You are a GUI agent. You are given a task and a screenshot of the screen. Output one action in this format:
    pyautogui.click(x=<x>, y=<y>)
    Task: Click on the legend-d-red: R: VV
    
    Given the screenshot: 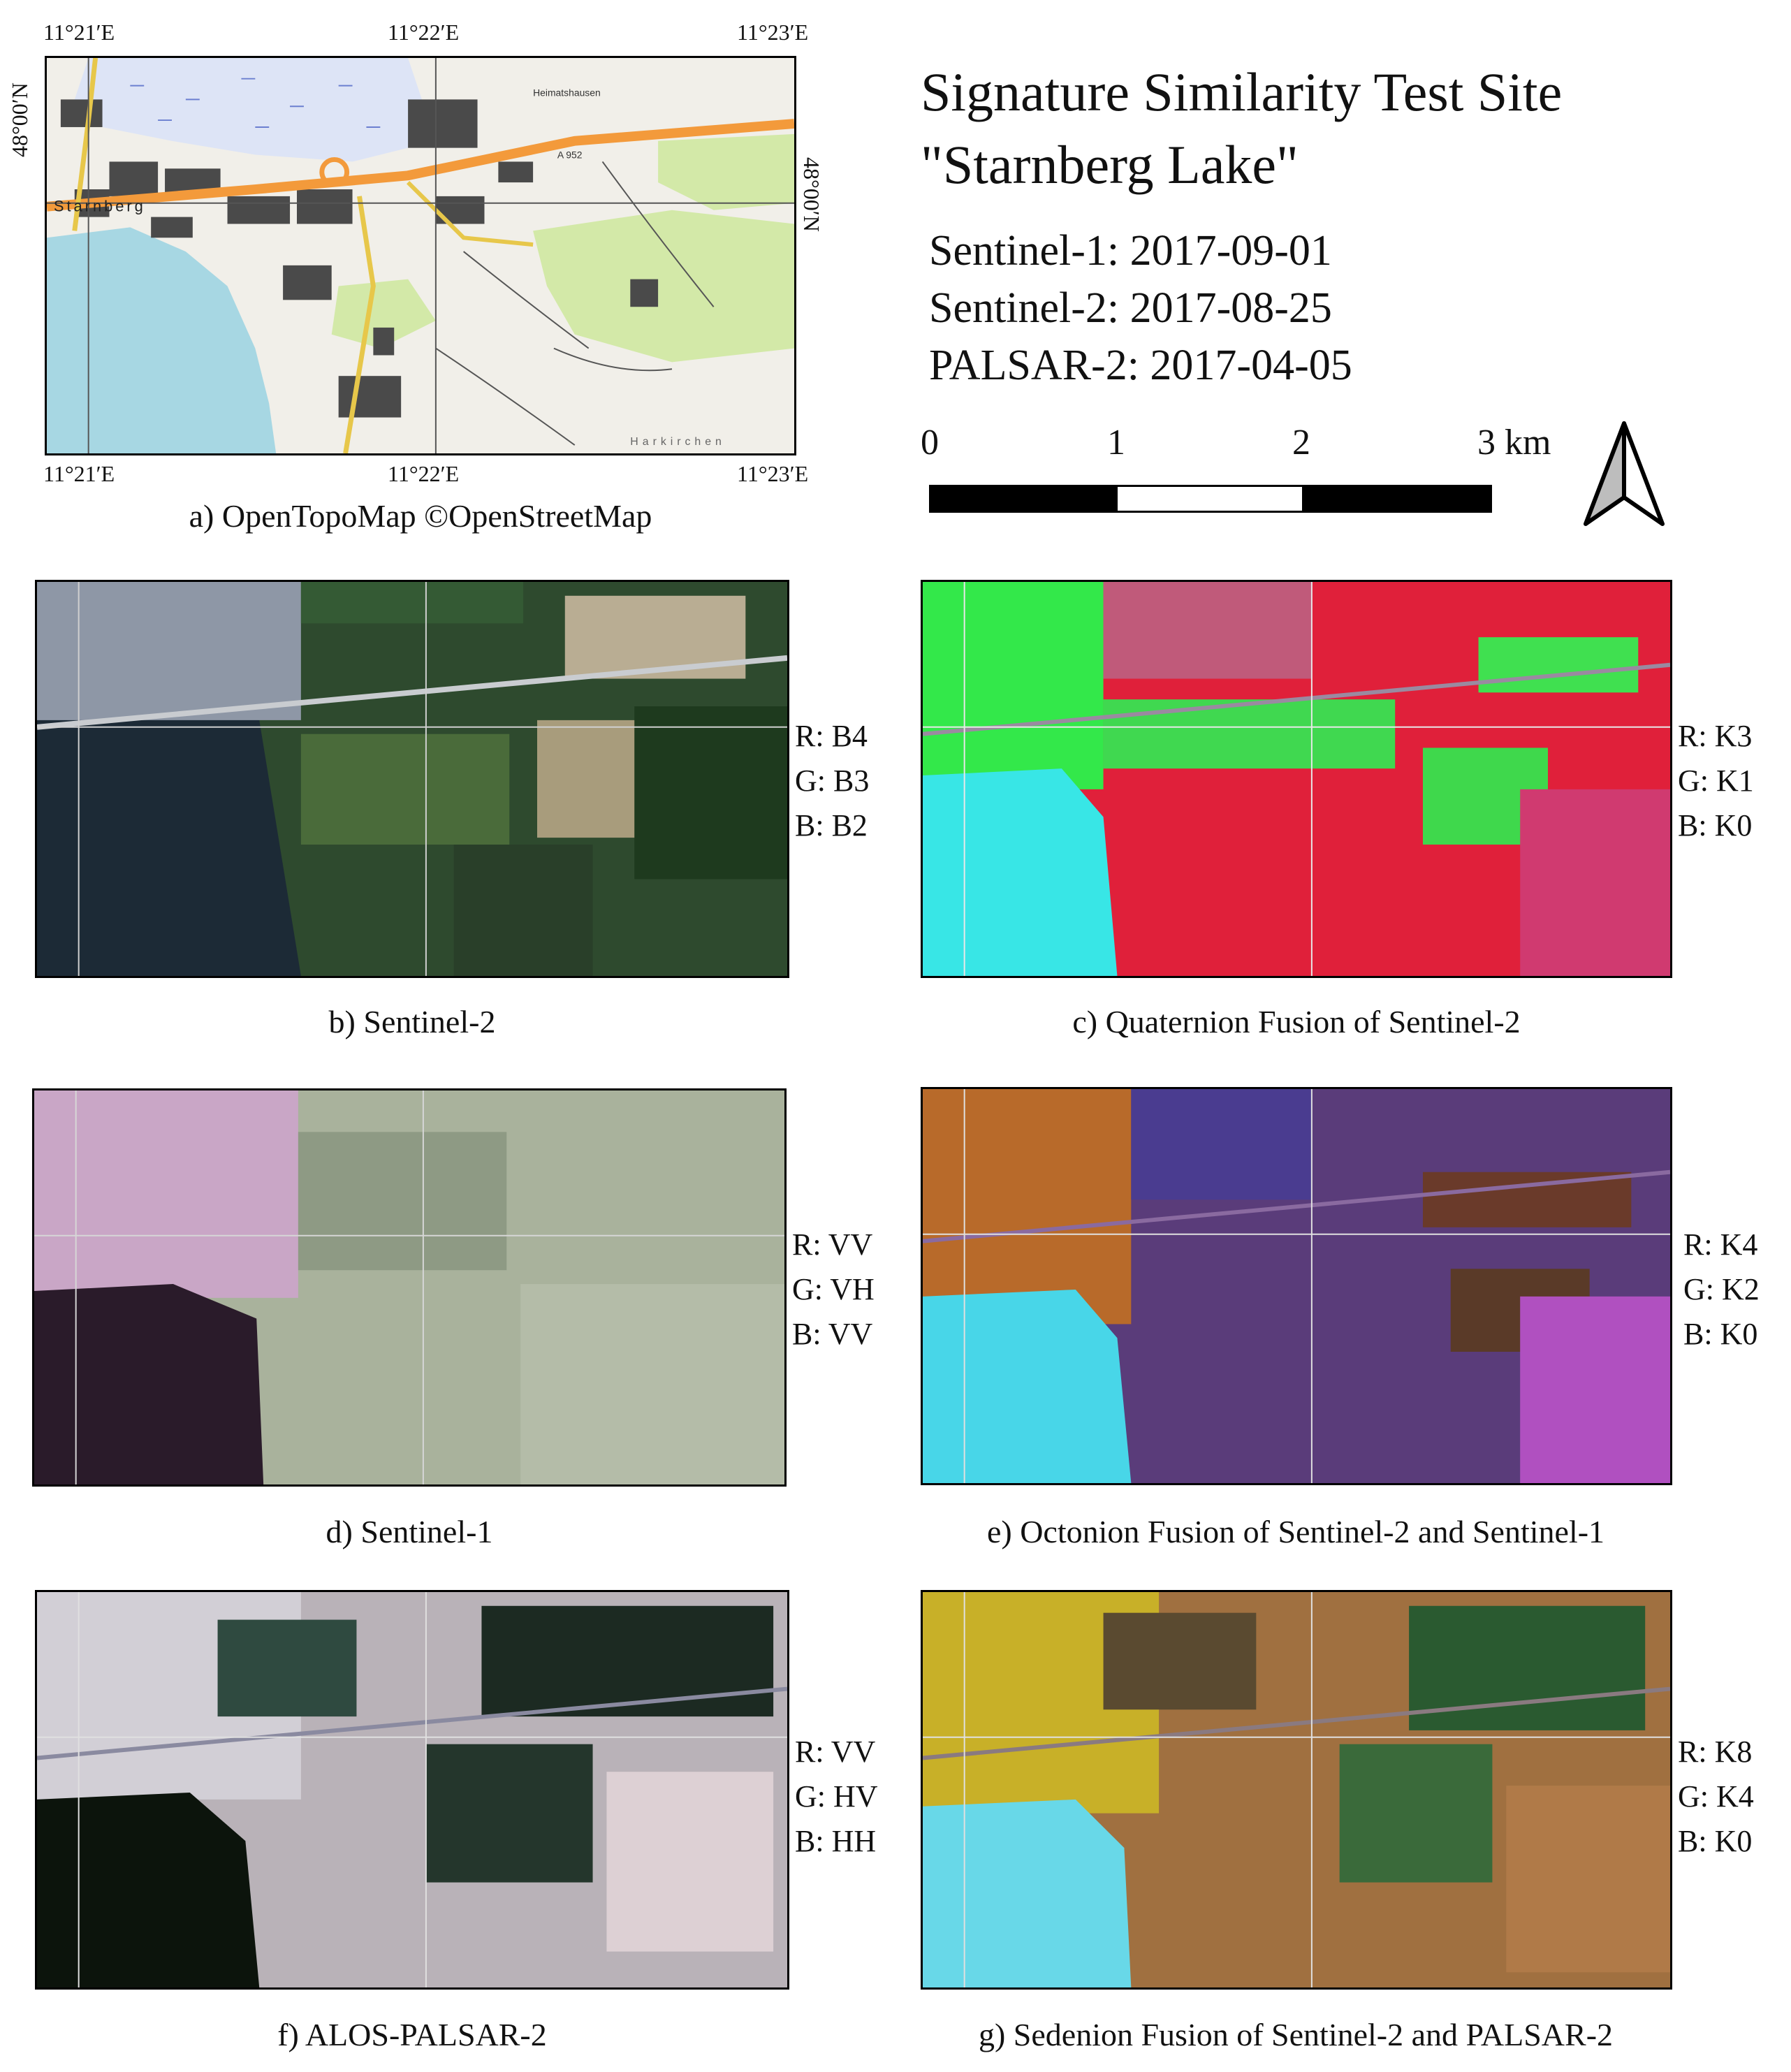 What is the action you would take?
    pyautogui.click(x=833, y=1245)
    